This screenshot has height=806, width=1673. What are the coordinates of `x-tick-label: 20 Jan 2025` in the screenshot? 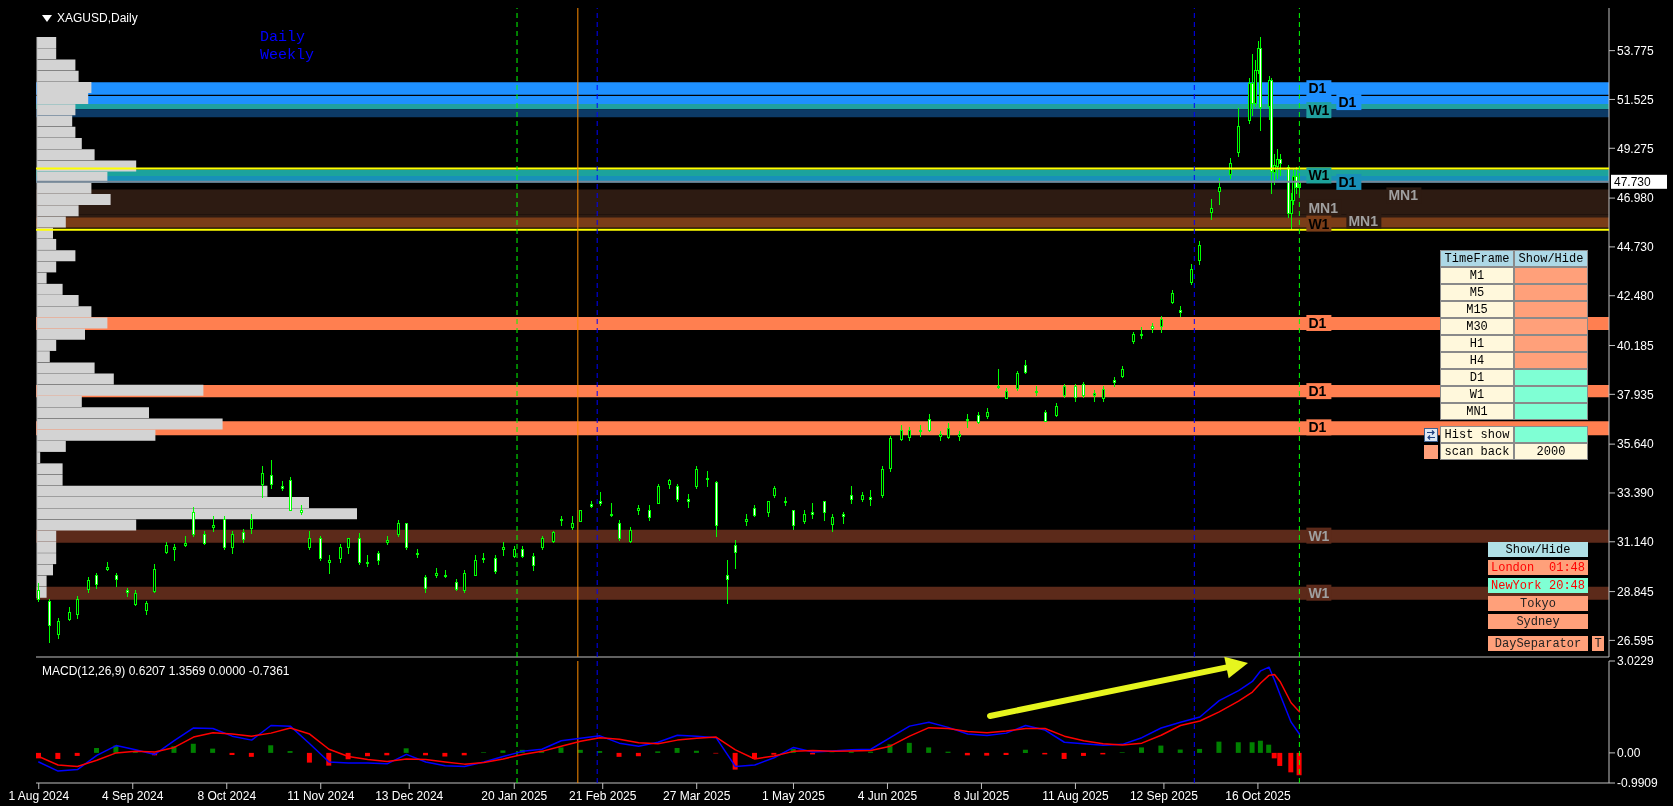 It's located at (514, 795).